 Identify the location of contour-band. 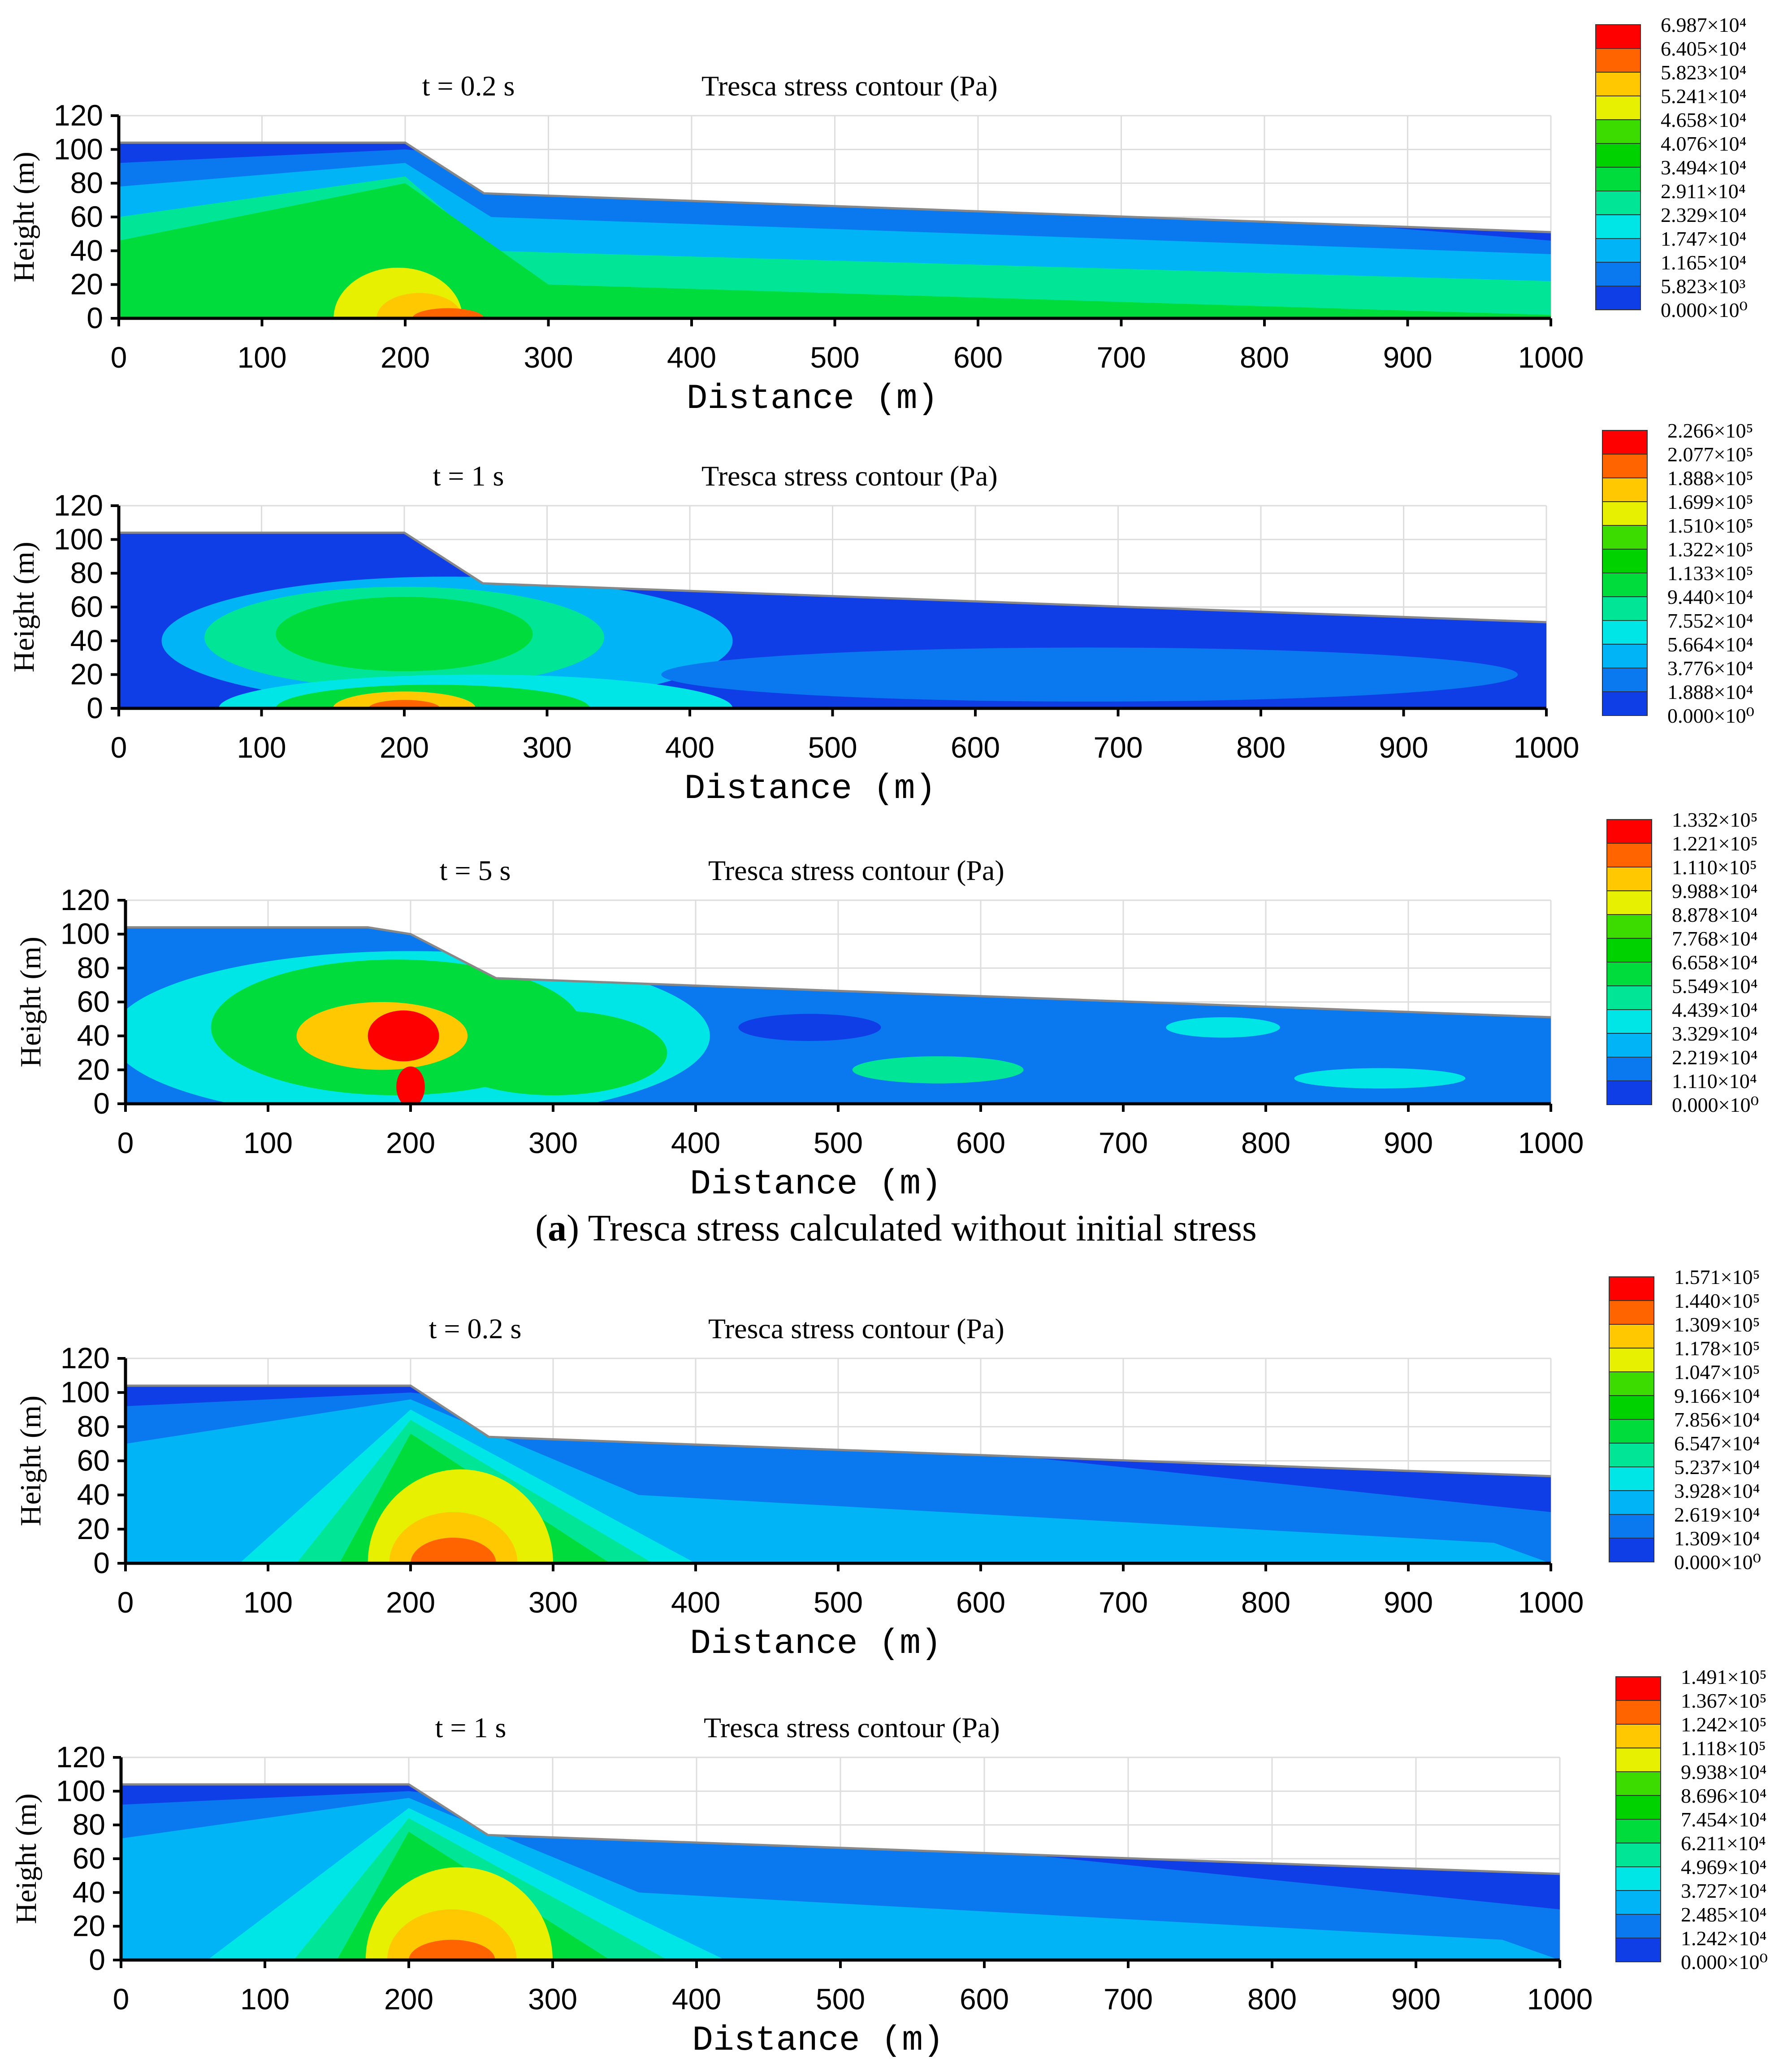
(835, 250).